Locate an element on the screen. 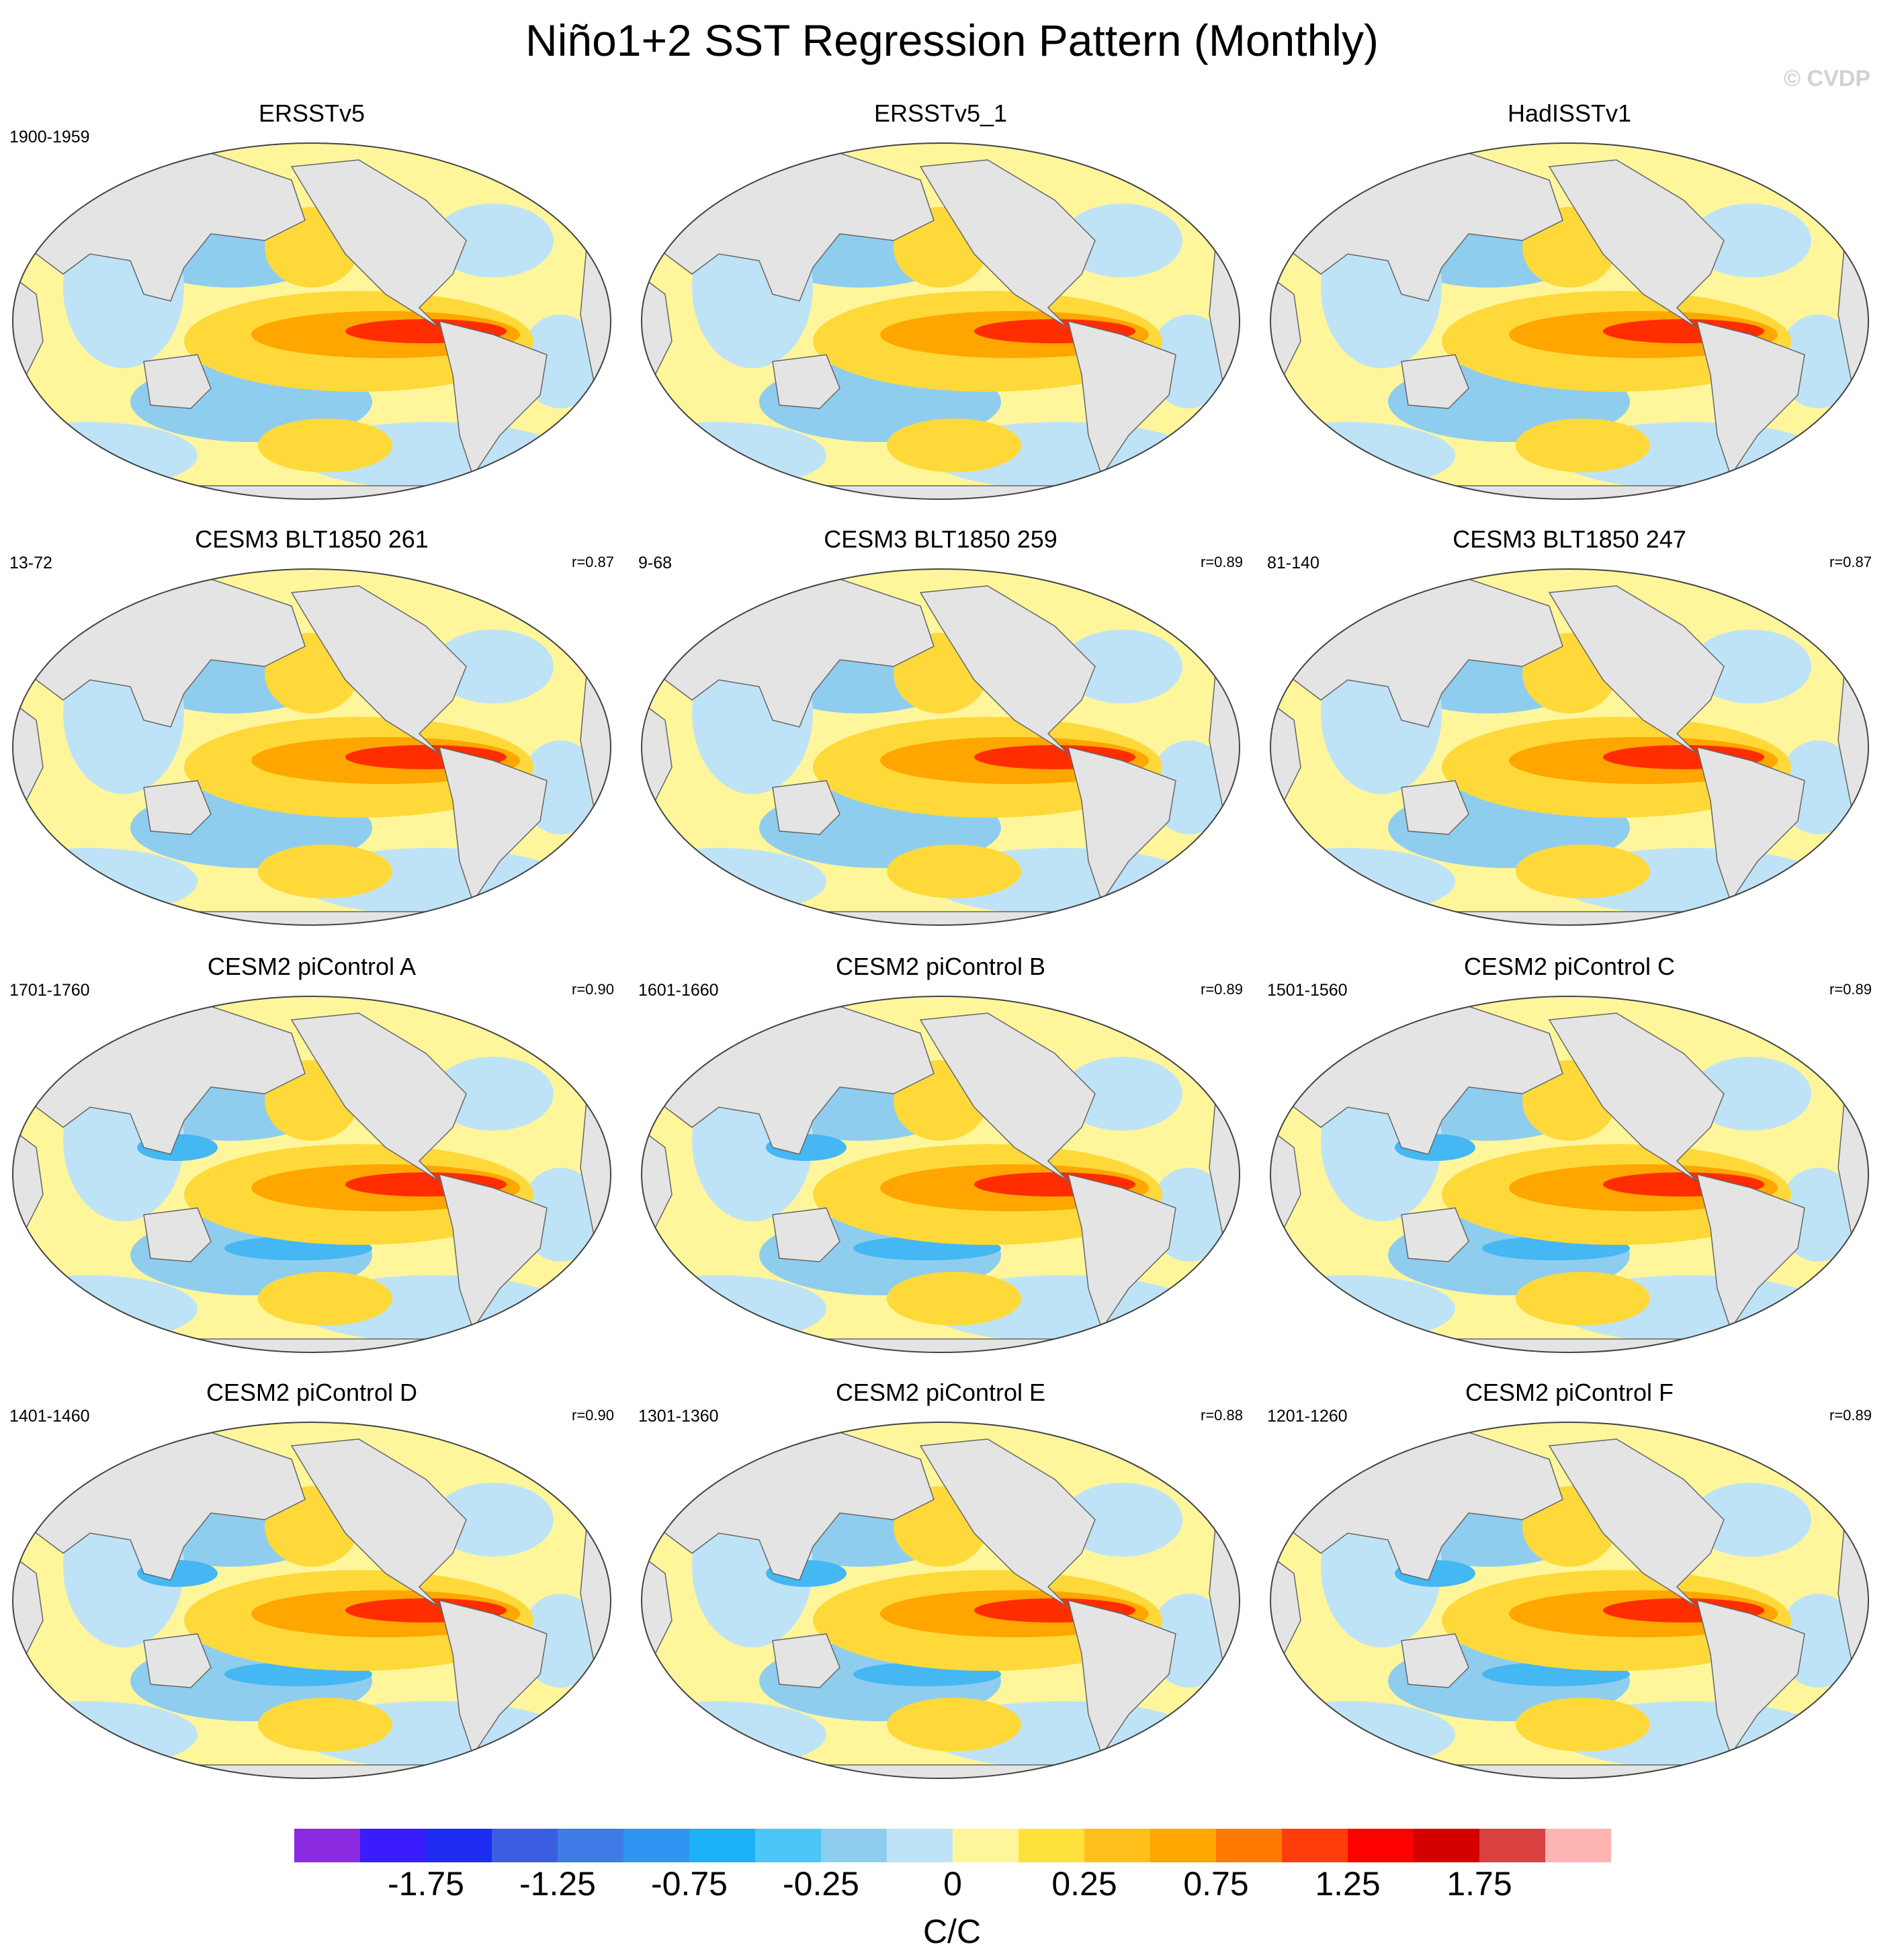 The height and width of the screenshot is (1951, 1904). panel-title: HadISSTv1 is located at coordinates (1569, 113).